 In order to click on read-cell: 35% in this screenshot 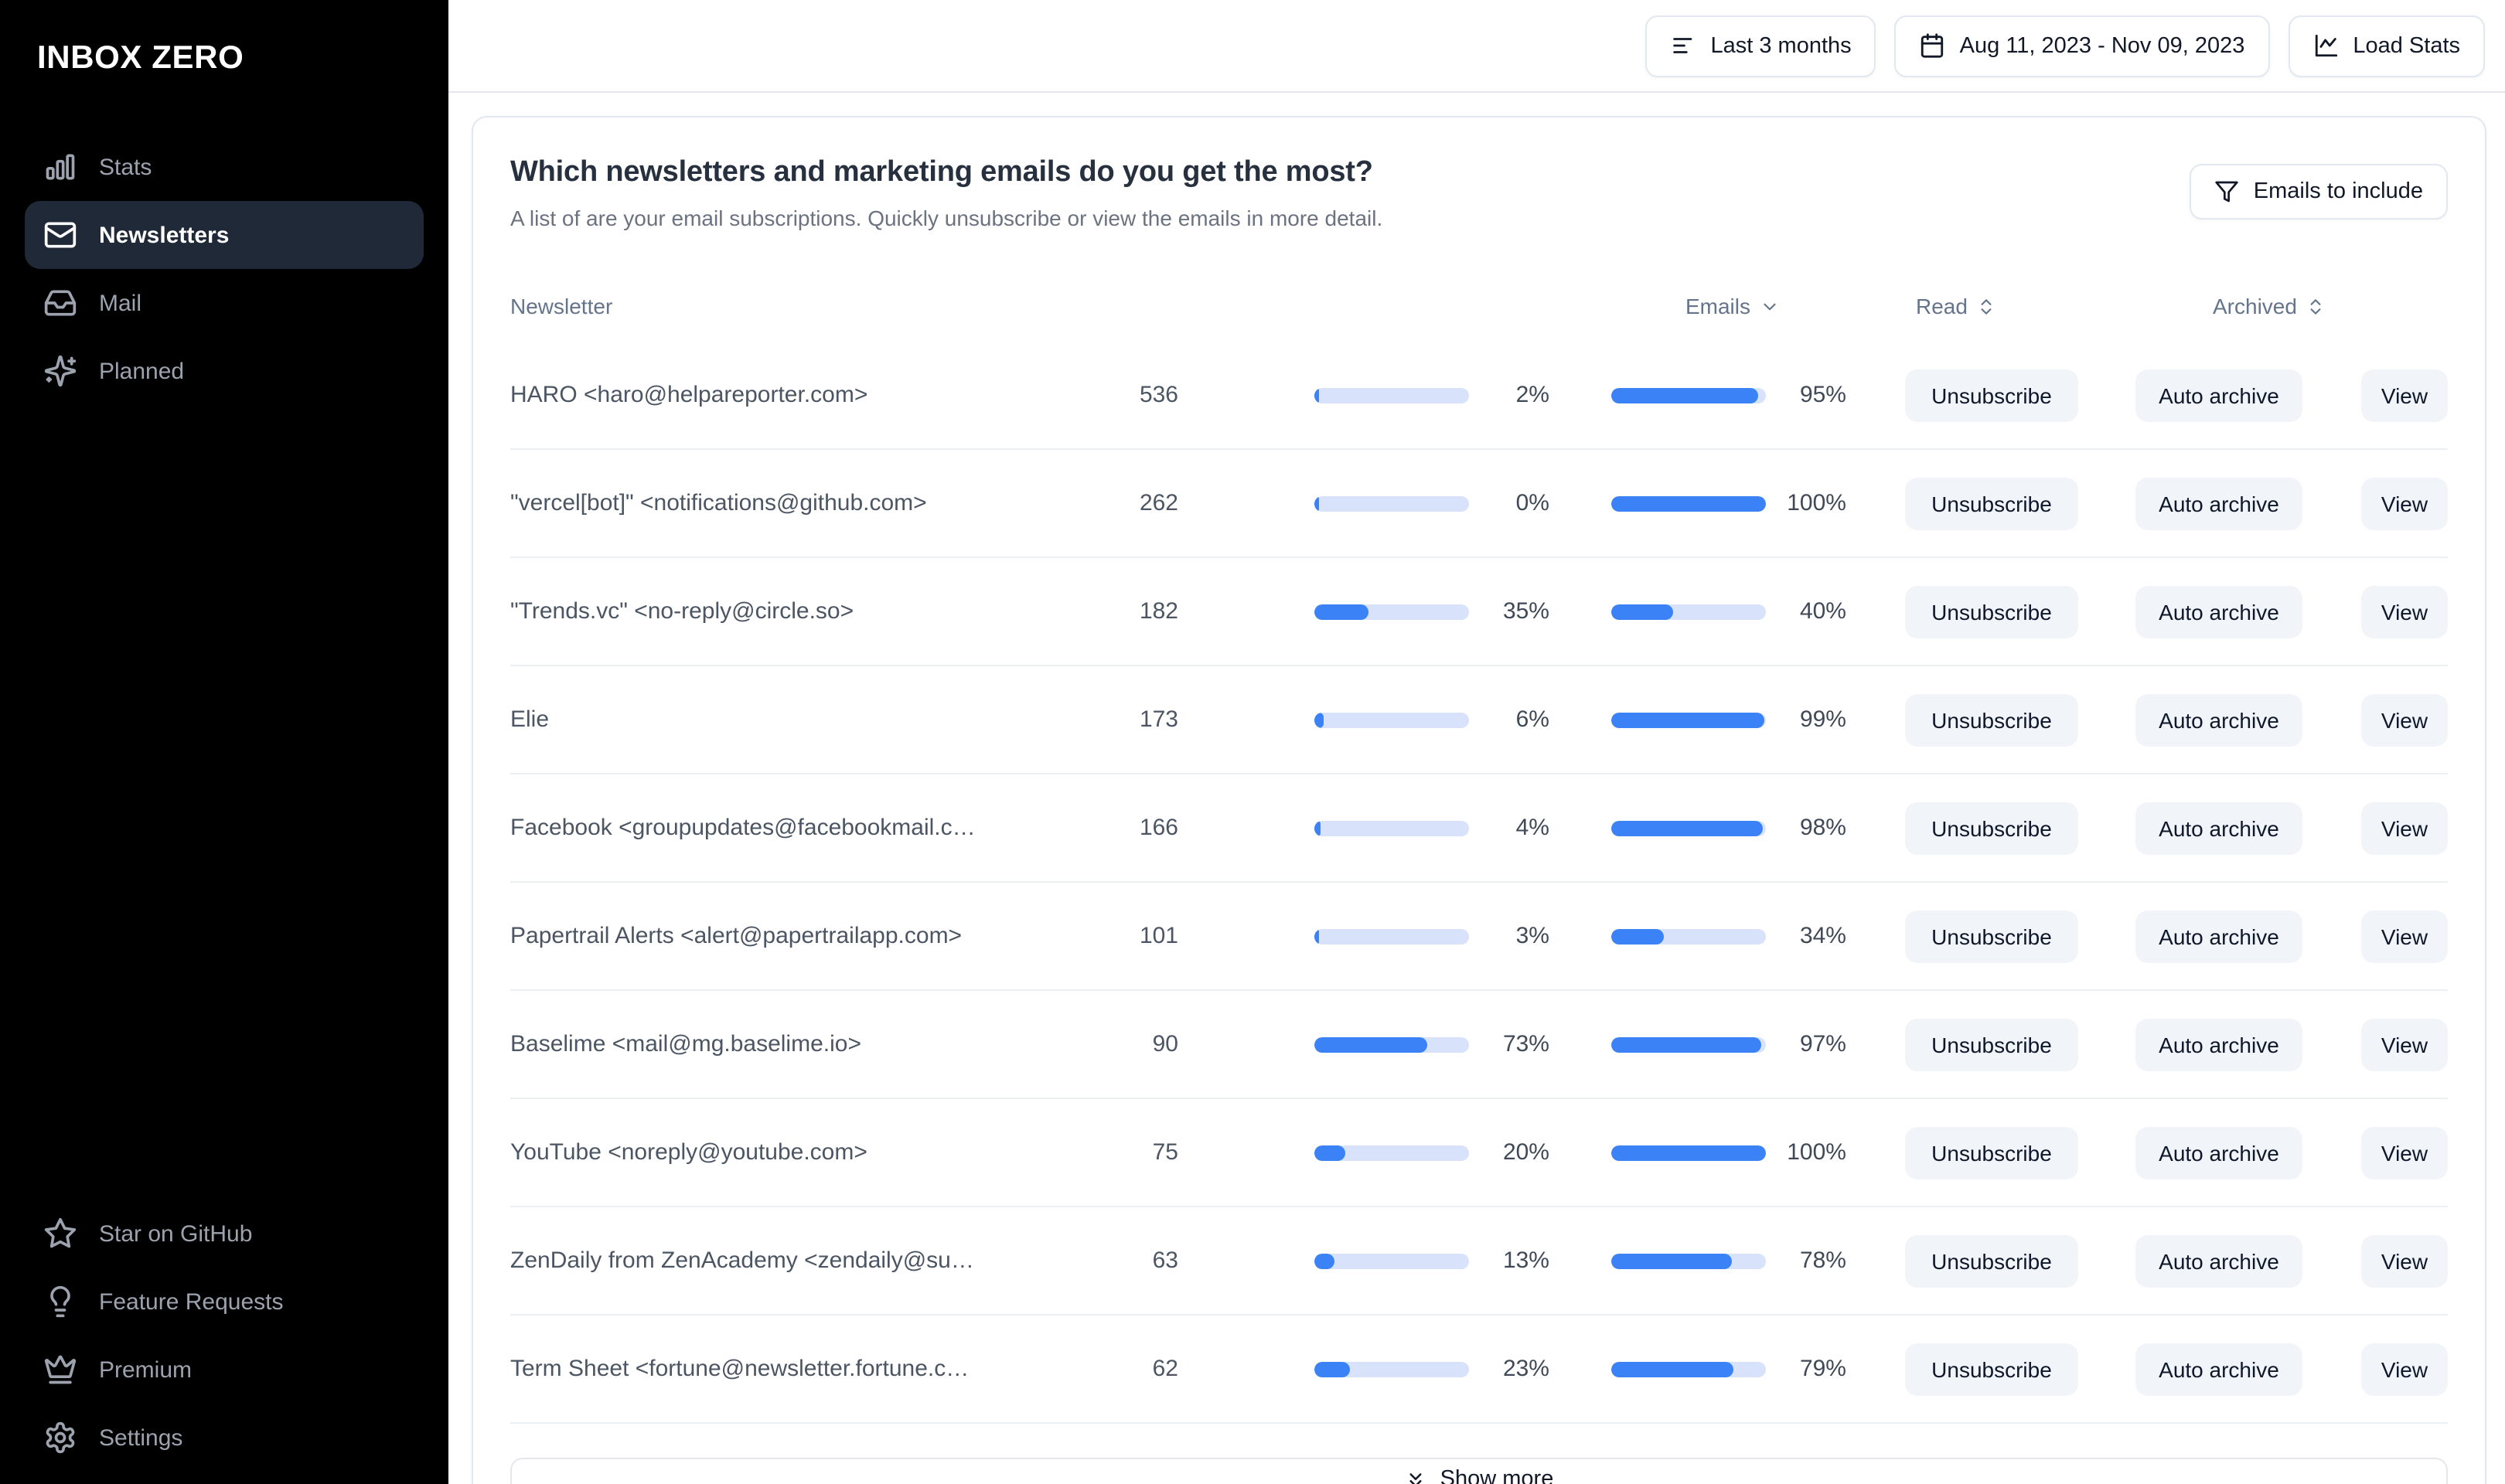, I will do `click(1431, 611)`.